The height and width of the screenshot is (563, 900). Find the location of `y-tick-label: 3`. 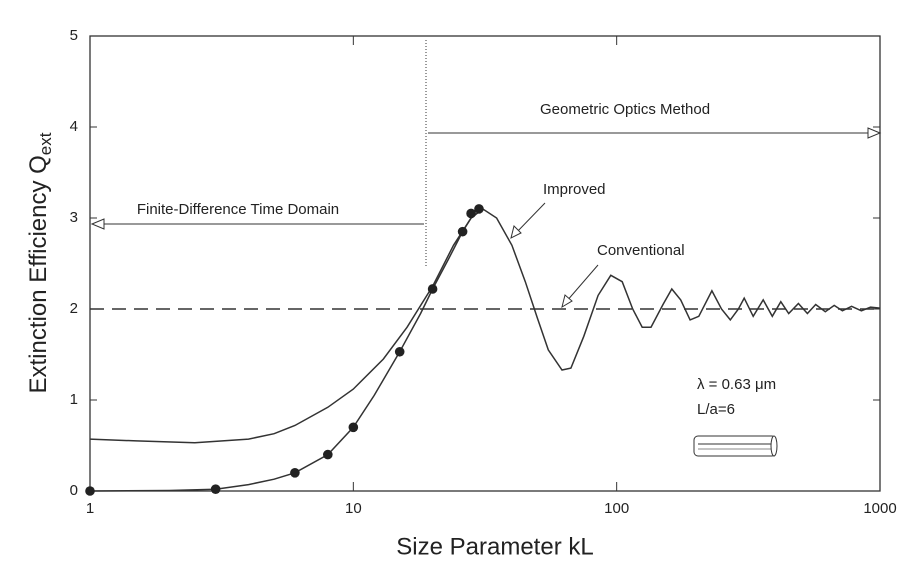

y-tick-label: 3 is located at coordinates (74, 217).